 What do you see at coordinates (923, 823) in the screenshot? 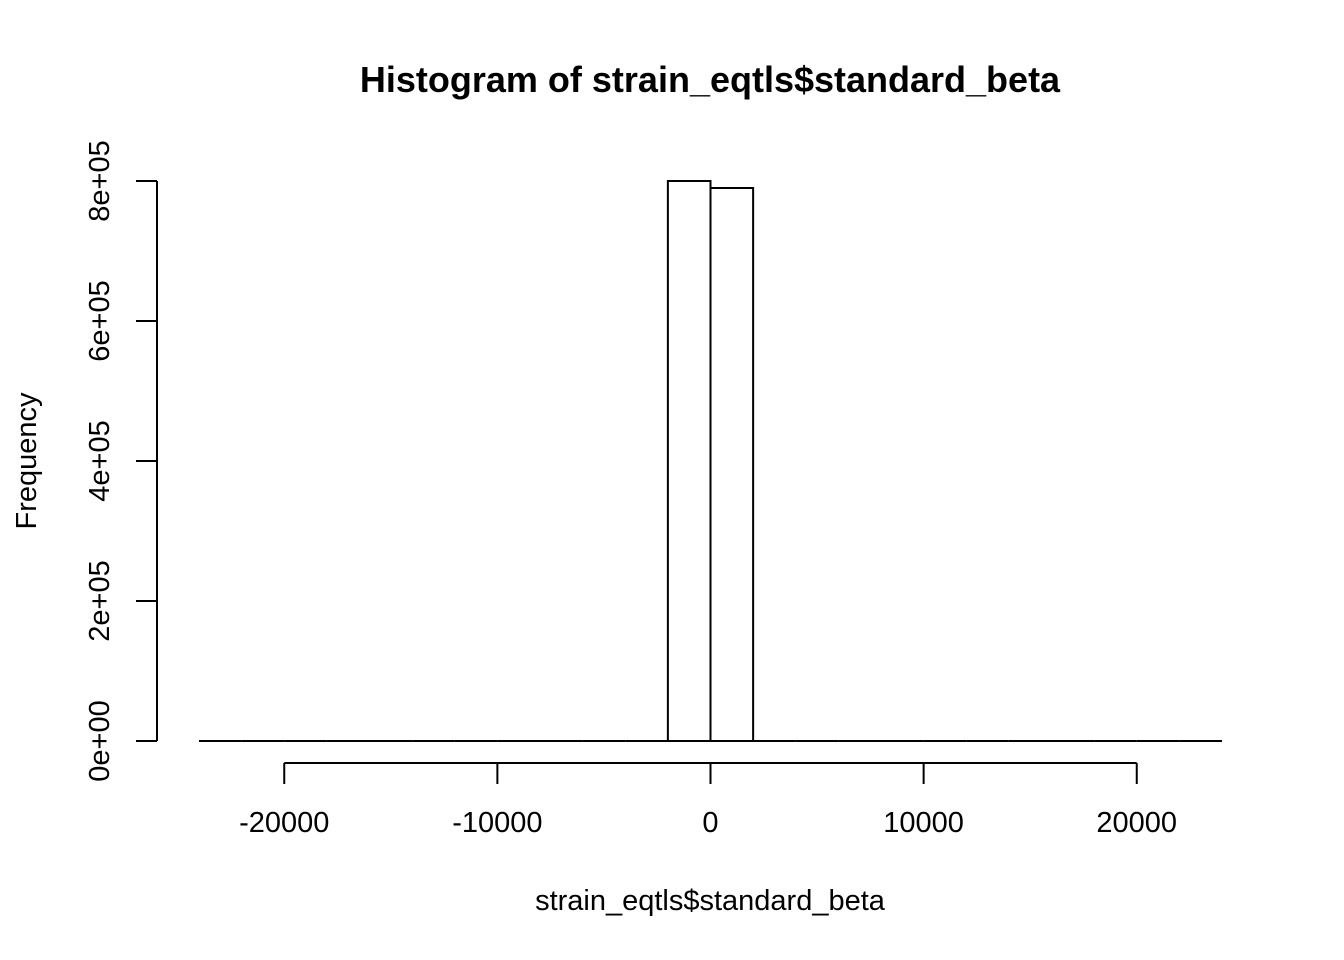
I see `x-tick-label: 10000` at bounding box center [923, 823].